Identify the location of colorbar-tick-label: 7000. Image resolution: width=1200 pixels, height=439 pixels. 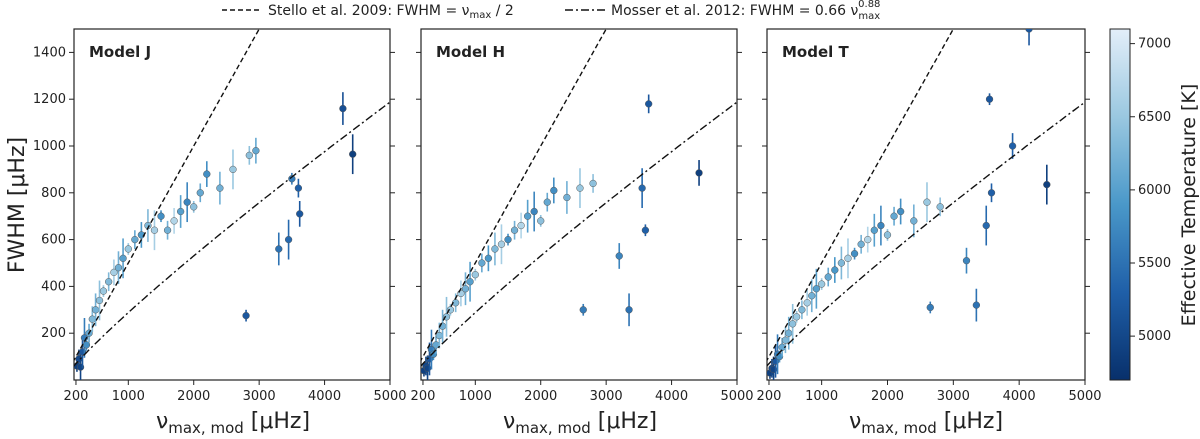
(1154, 44).